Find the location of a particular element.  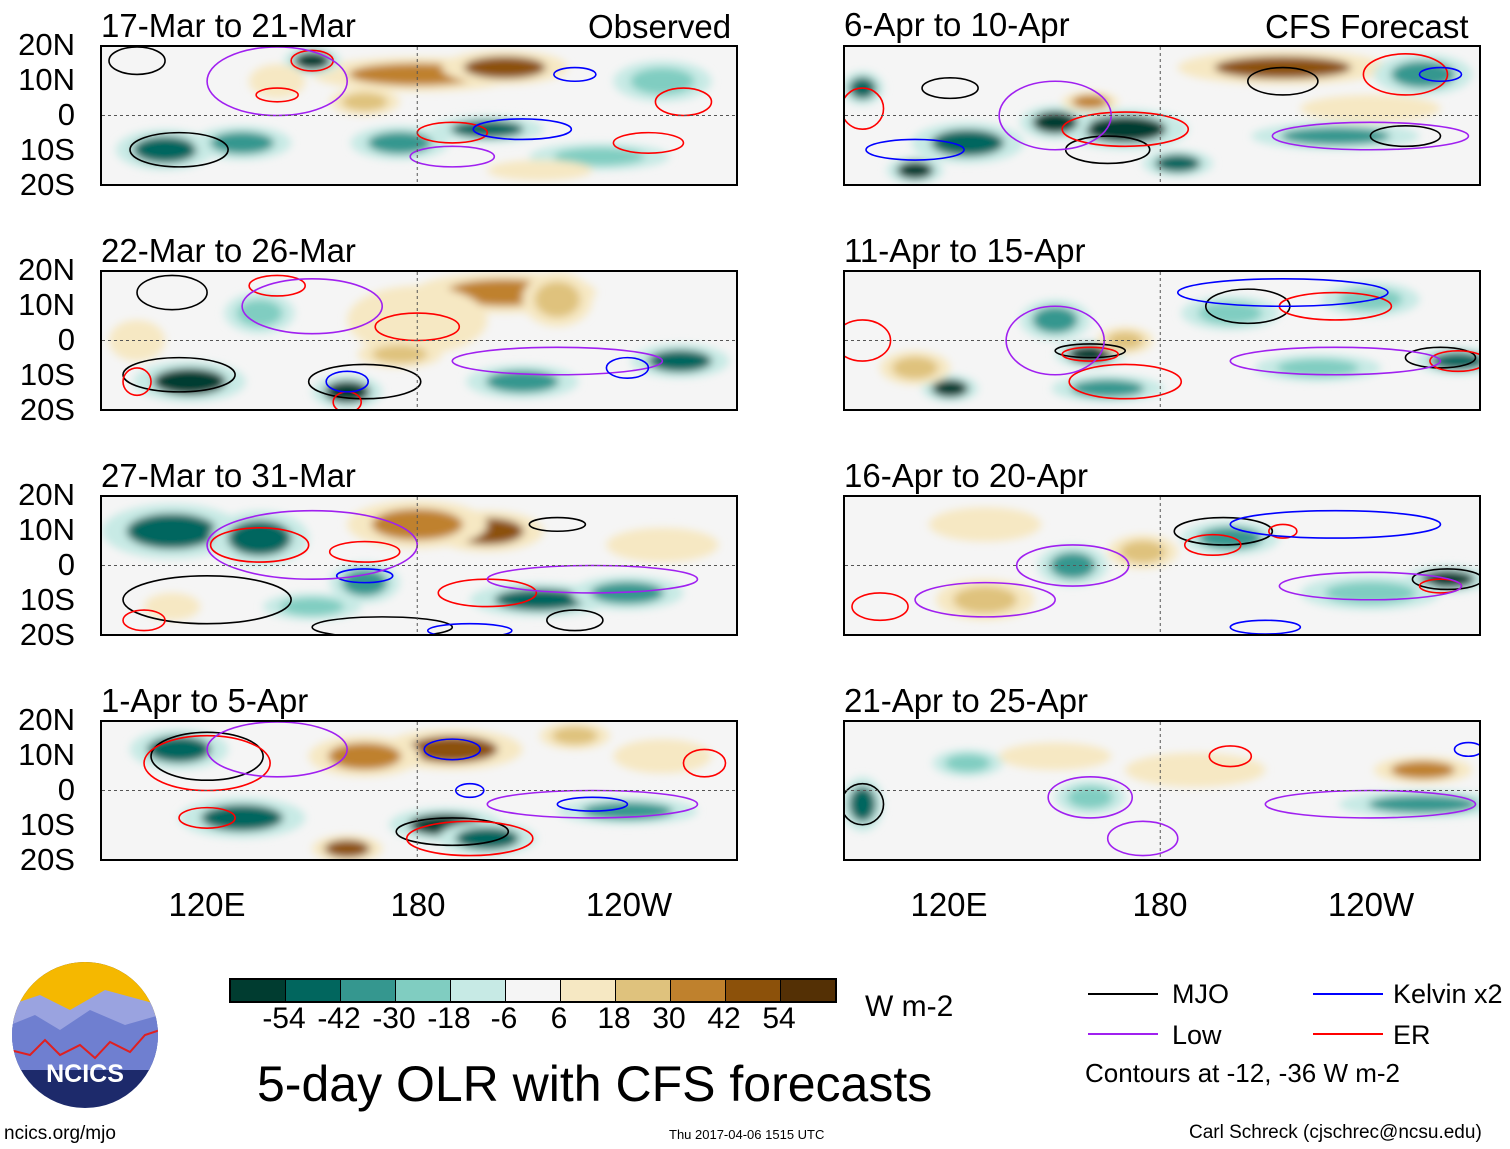

site-url: ncics.org/mjo is located at coordinates (60, 1133).